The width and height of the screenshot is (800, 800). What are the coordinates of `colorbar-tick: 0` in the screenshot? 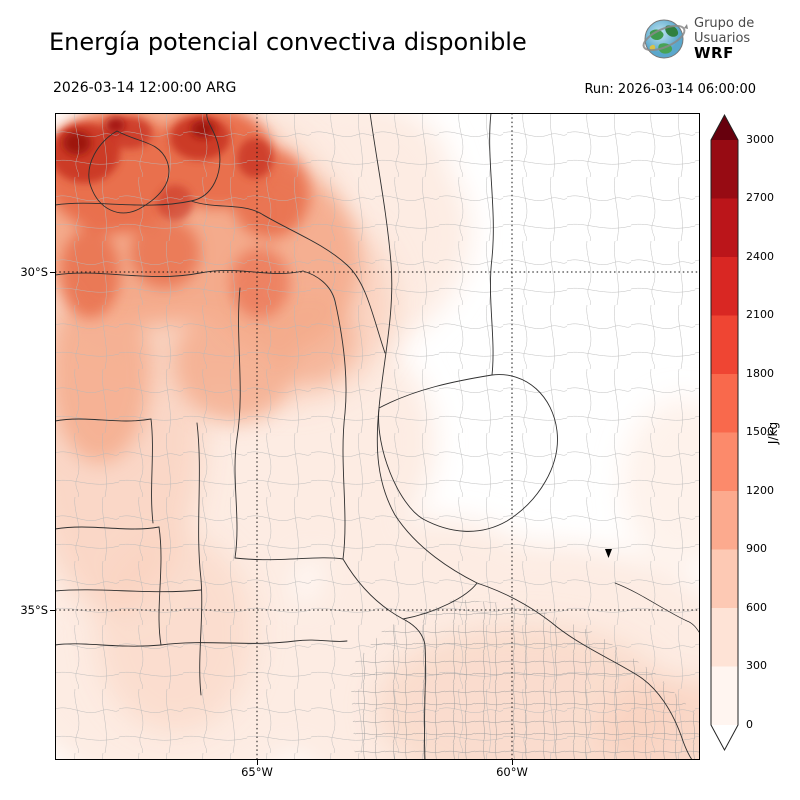 It's located at (749, 724).